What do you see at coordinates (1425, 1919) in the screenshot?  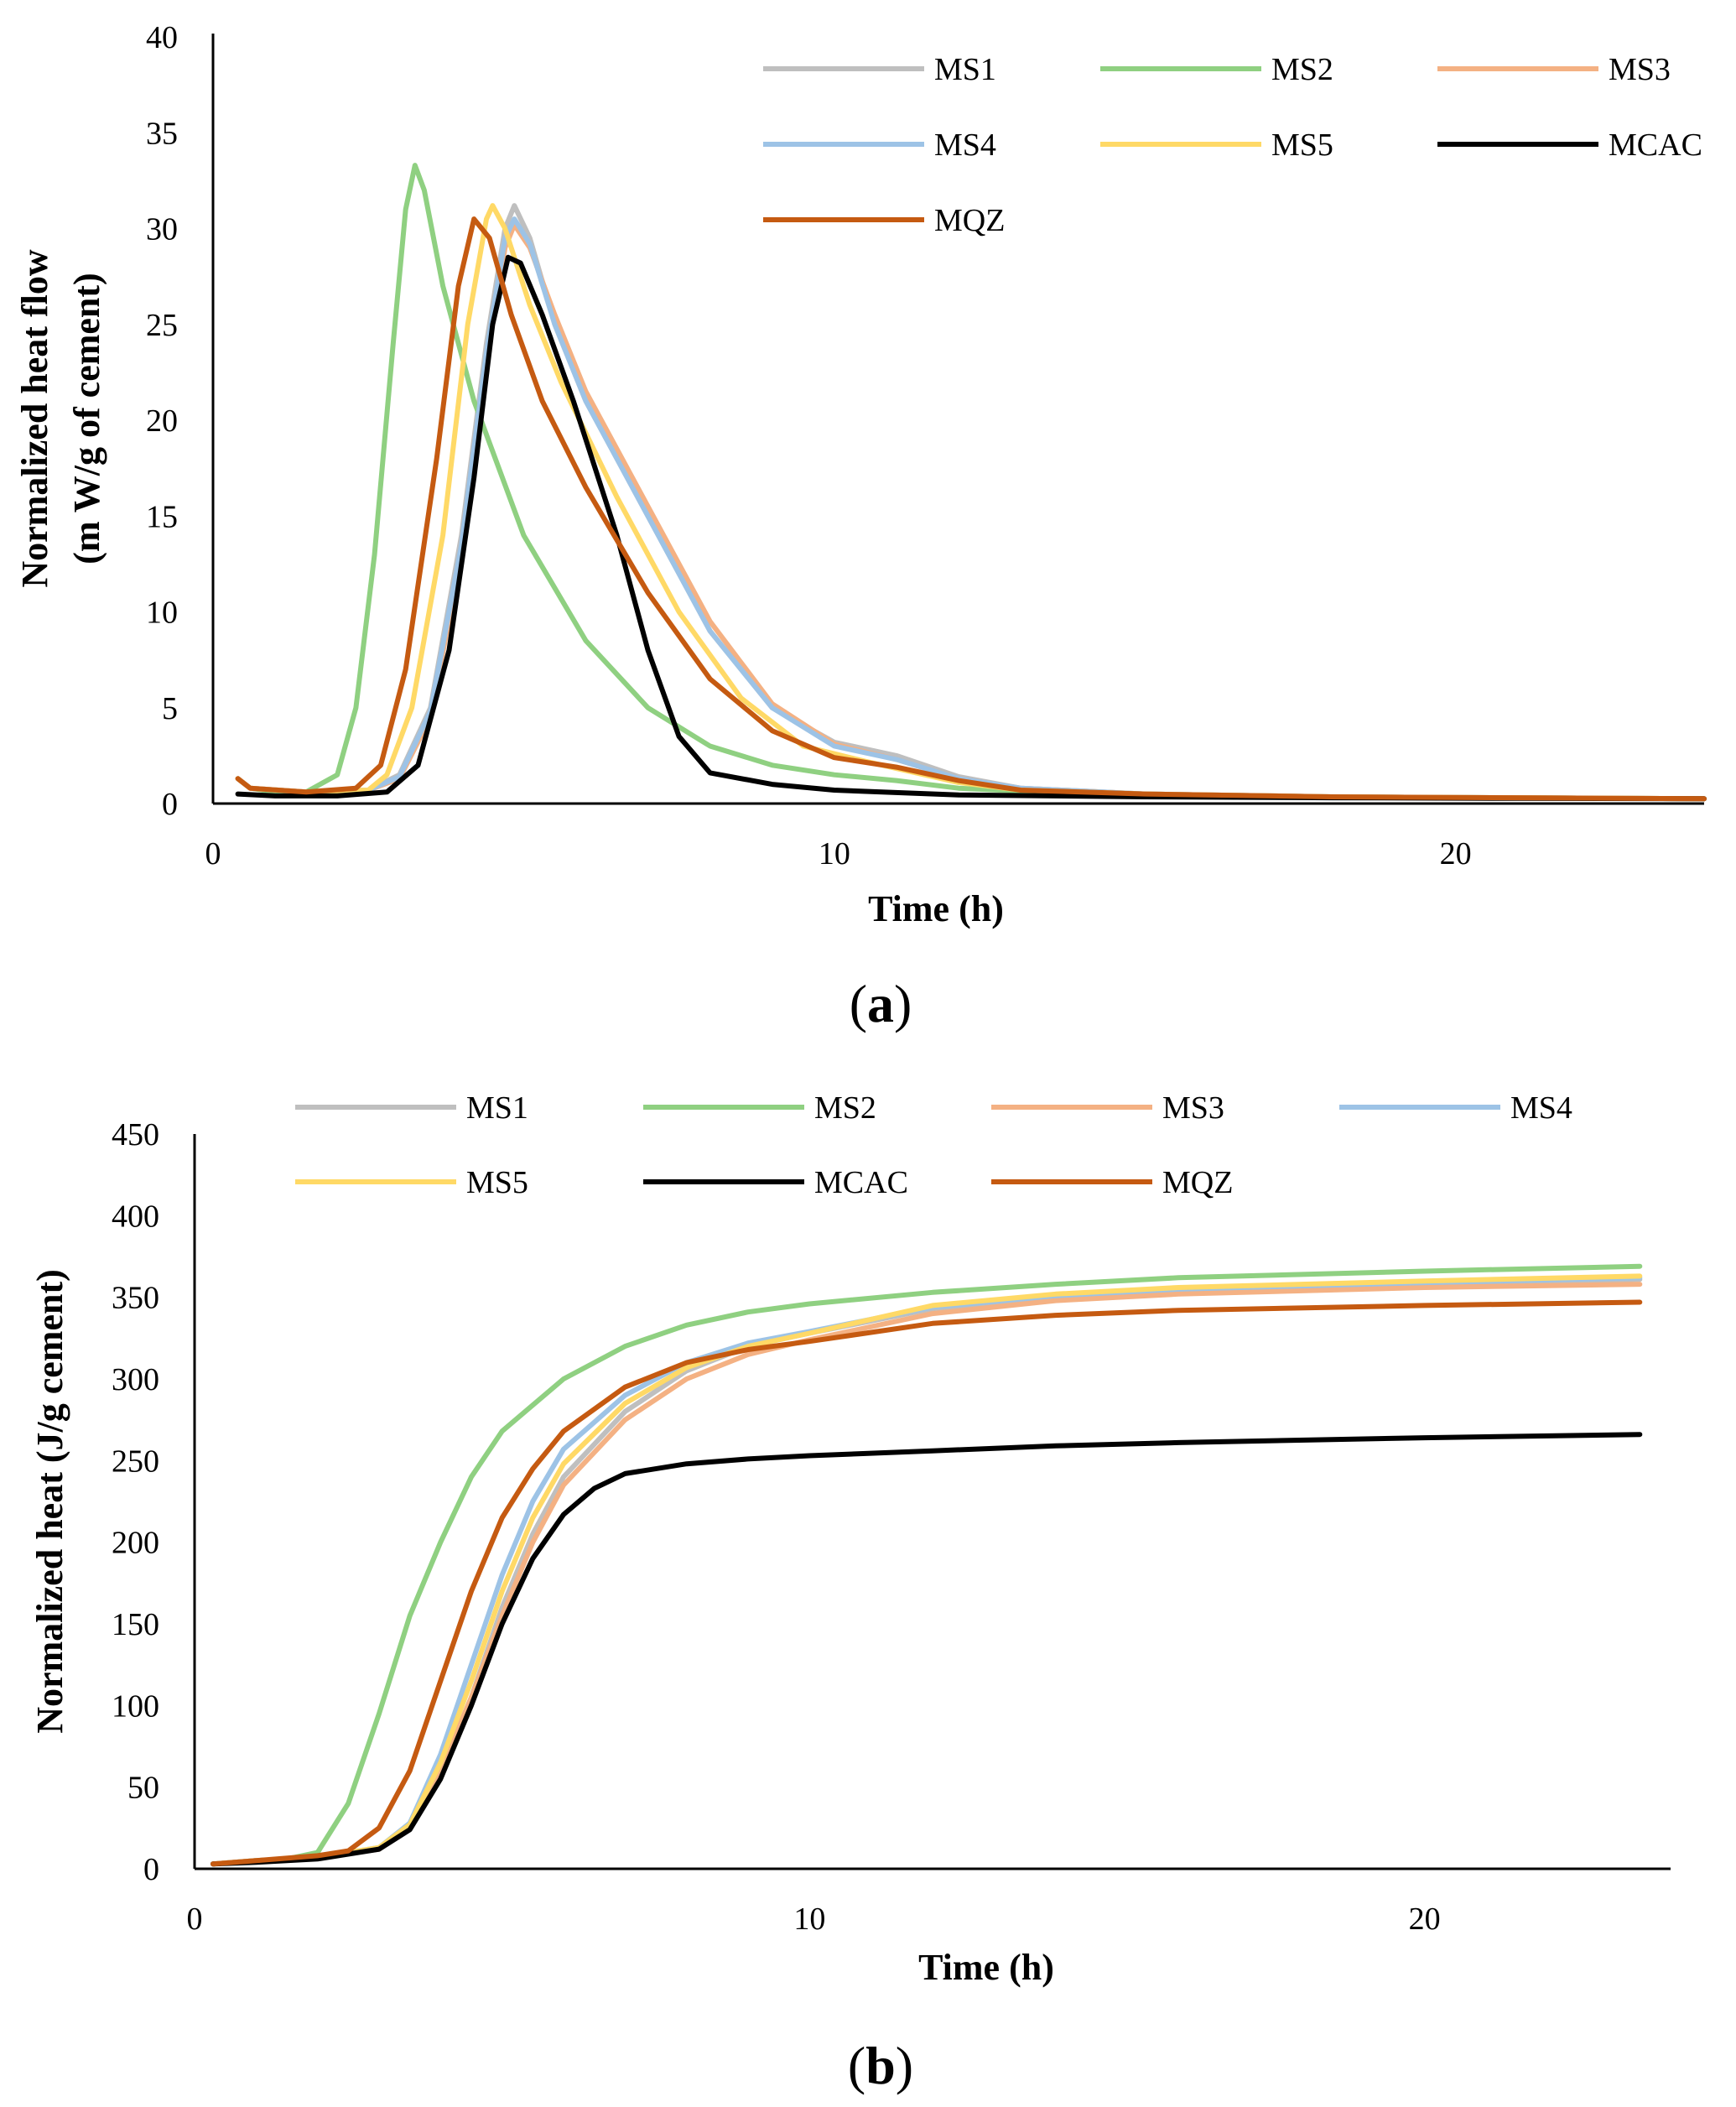 I see `chart-b-xtick-20: 20` at bounding box center [1425, 1919].